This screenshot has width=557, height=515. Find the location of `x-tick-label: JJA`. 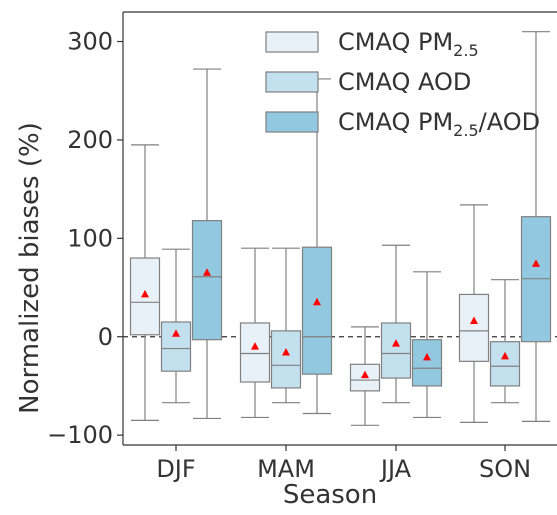

x-tick-label: JJA is located at coordinates (395, 469).